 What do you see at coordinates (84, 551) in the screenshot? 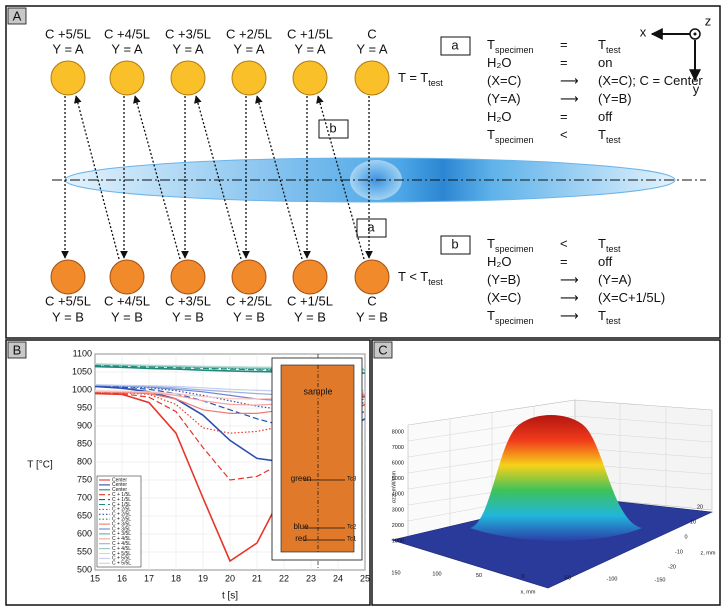
I see `y-tick-label: 550` at bounding box center [84, 551].